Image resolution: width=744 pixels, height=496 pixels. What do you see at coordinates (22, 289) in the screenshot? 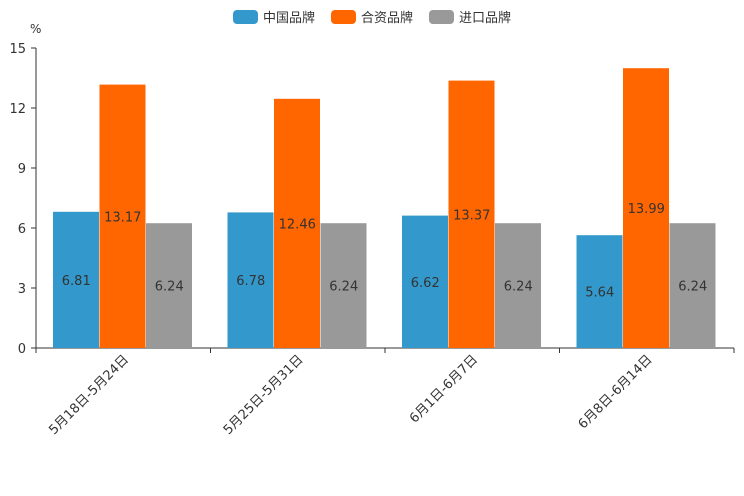
I see `y-tick-label-1: 3` at bounding box center [22, 289].